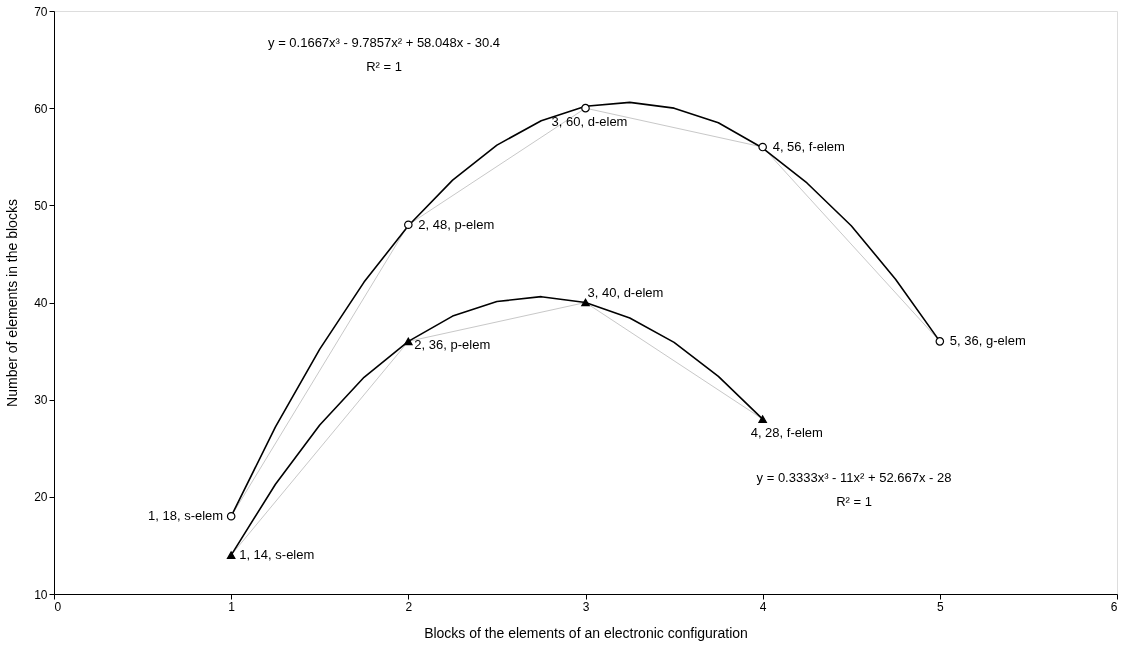  Describe the element at coordinates (41, 497) in the screenshot. I see `y-tick-label: 20` at that location.